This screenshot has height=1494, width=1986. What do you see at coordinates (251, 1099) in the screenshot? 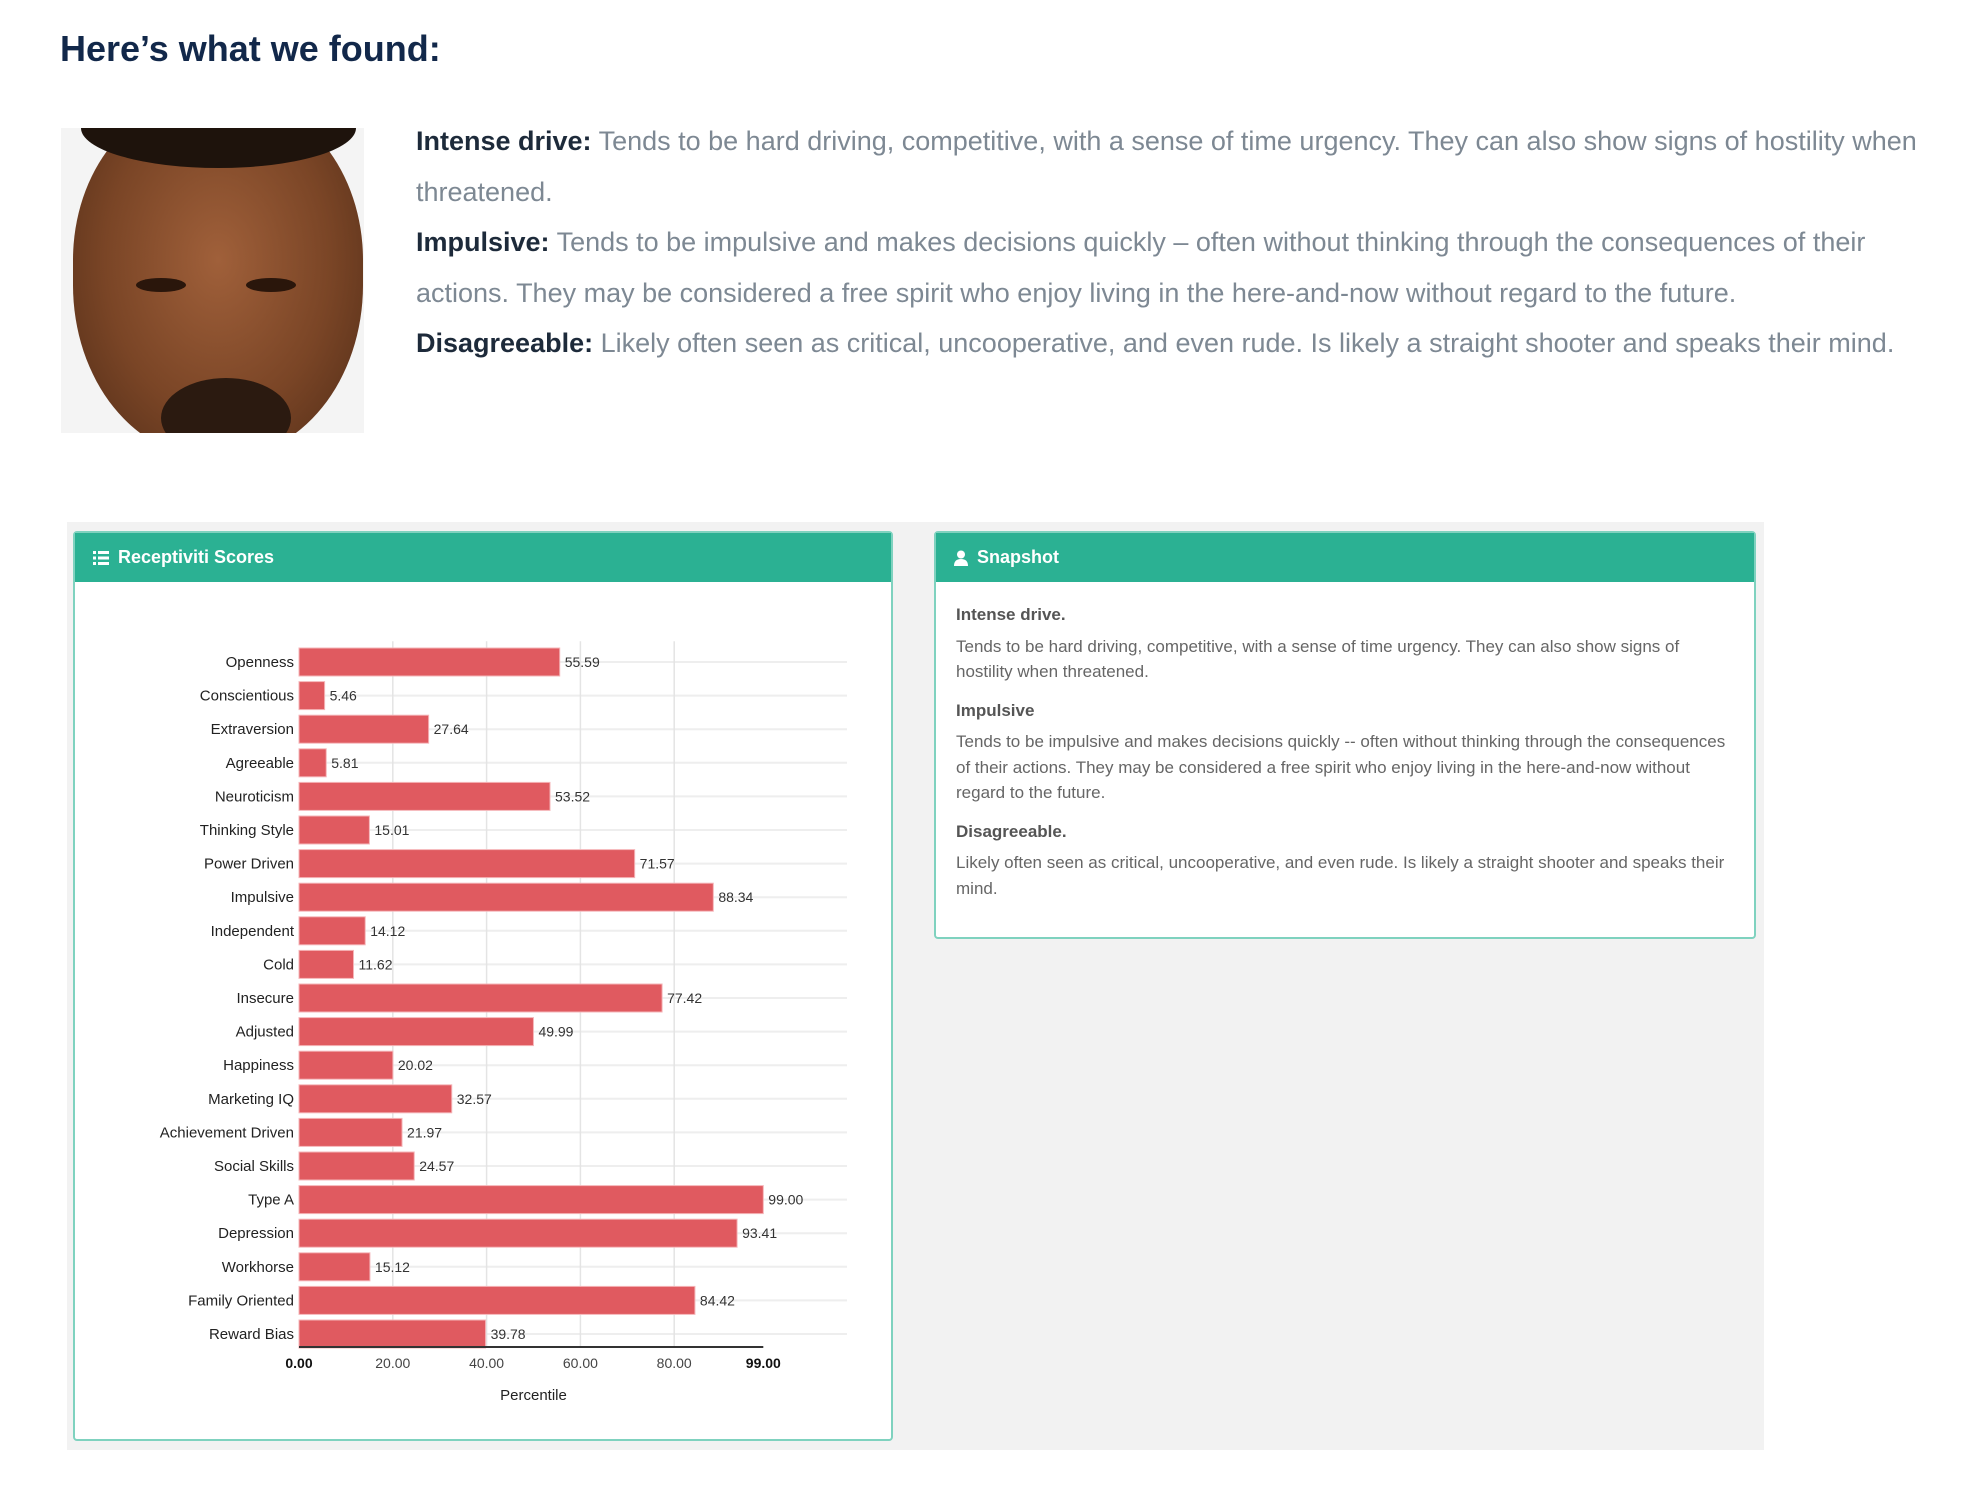
I see `category-label: Marketing IQ` at bounding box center [251, 1099].